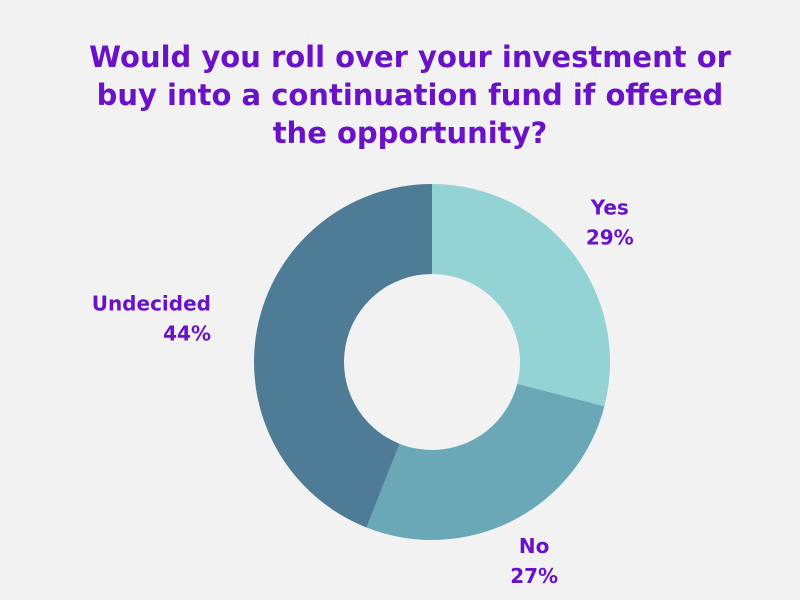 This screenshot has height=600, width=800. What do you see at coordinates (187, 333) in the screenshot?
I see `slice-value-label: 44%` at bounding box center [187, 333].